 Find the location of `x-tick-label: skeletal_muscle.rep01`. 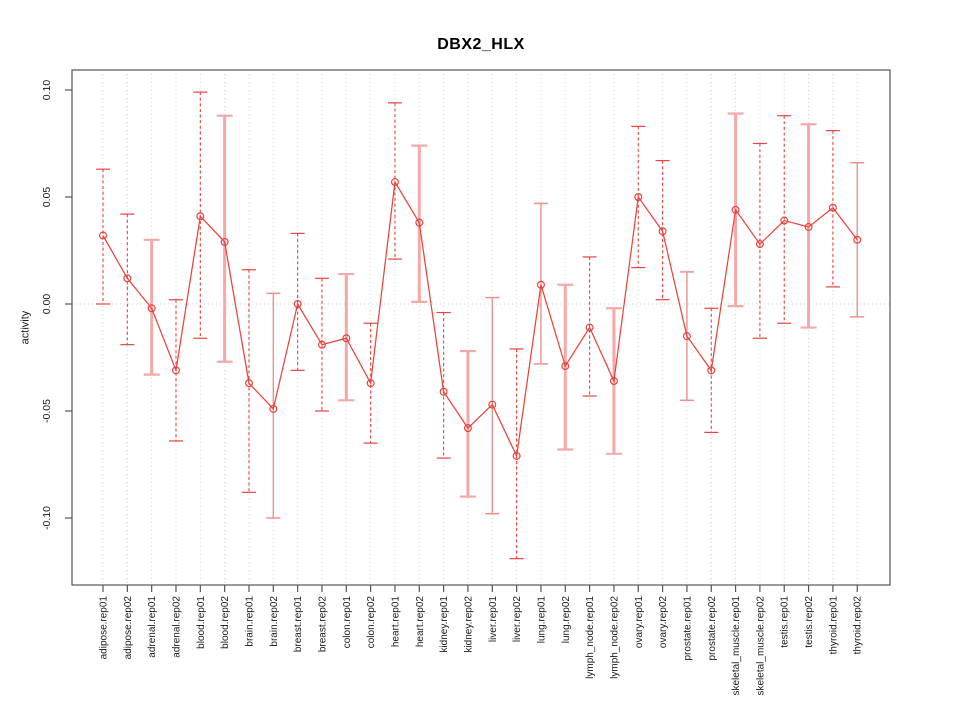

x-tick-label: skeletal_muscle.rep01 is located at coordinates (736, 646).